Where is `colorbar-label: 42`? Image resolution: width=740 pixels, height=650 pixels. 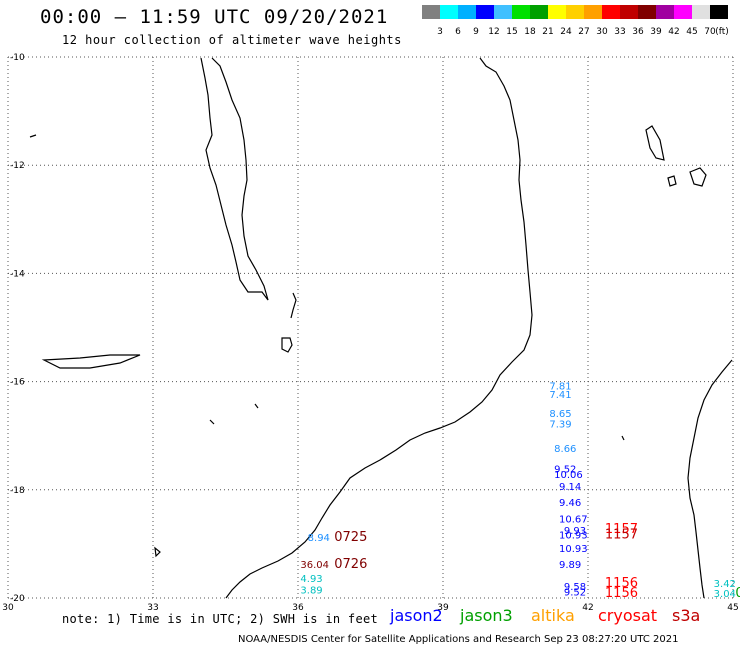 colorbar-label: 42 is located at coordinates (674, 32).